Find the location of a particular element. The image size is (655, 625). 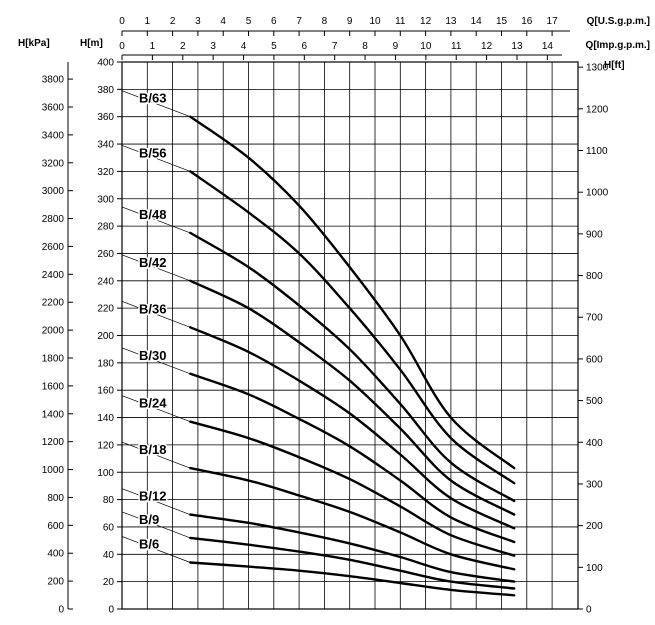

y-tick-kpa-label: 2800 is located at coordinates (53, 219).